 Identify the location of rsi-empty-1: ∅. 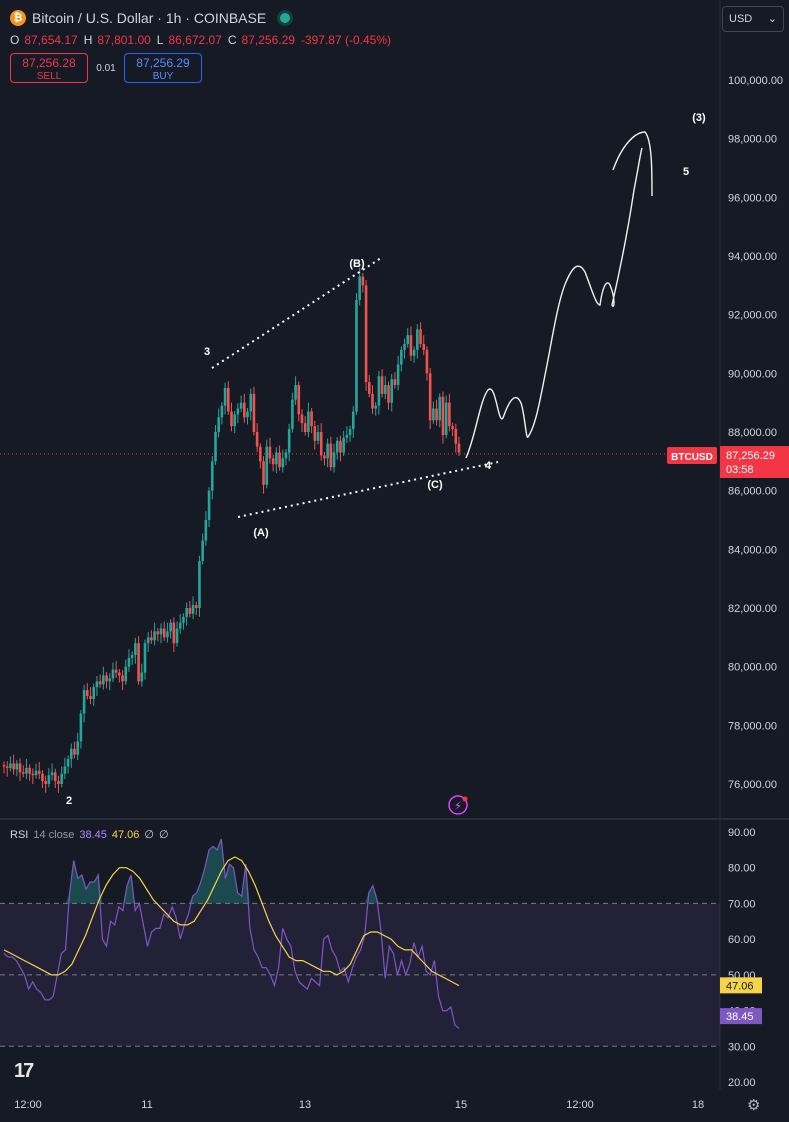
(149, 835).